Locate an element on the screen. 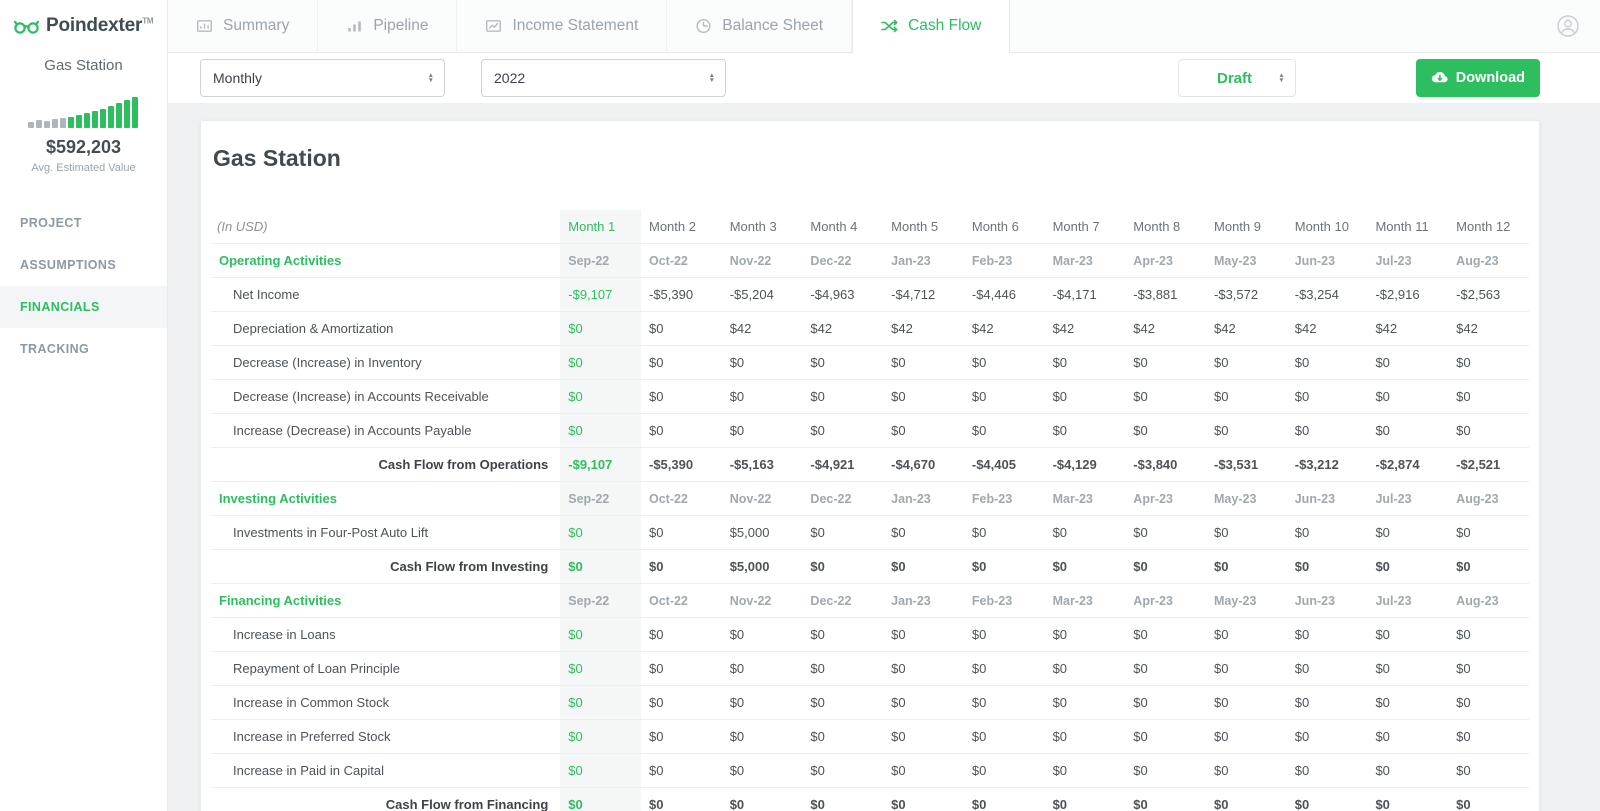  status-select: Draft ▲ ▼ is located at coordinates (1236, 78).